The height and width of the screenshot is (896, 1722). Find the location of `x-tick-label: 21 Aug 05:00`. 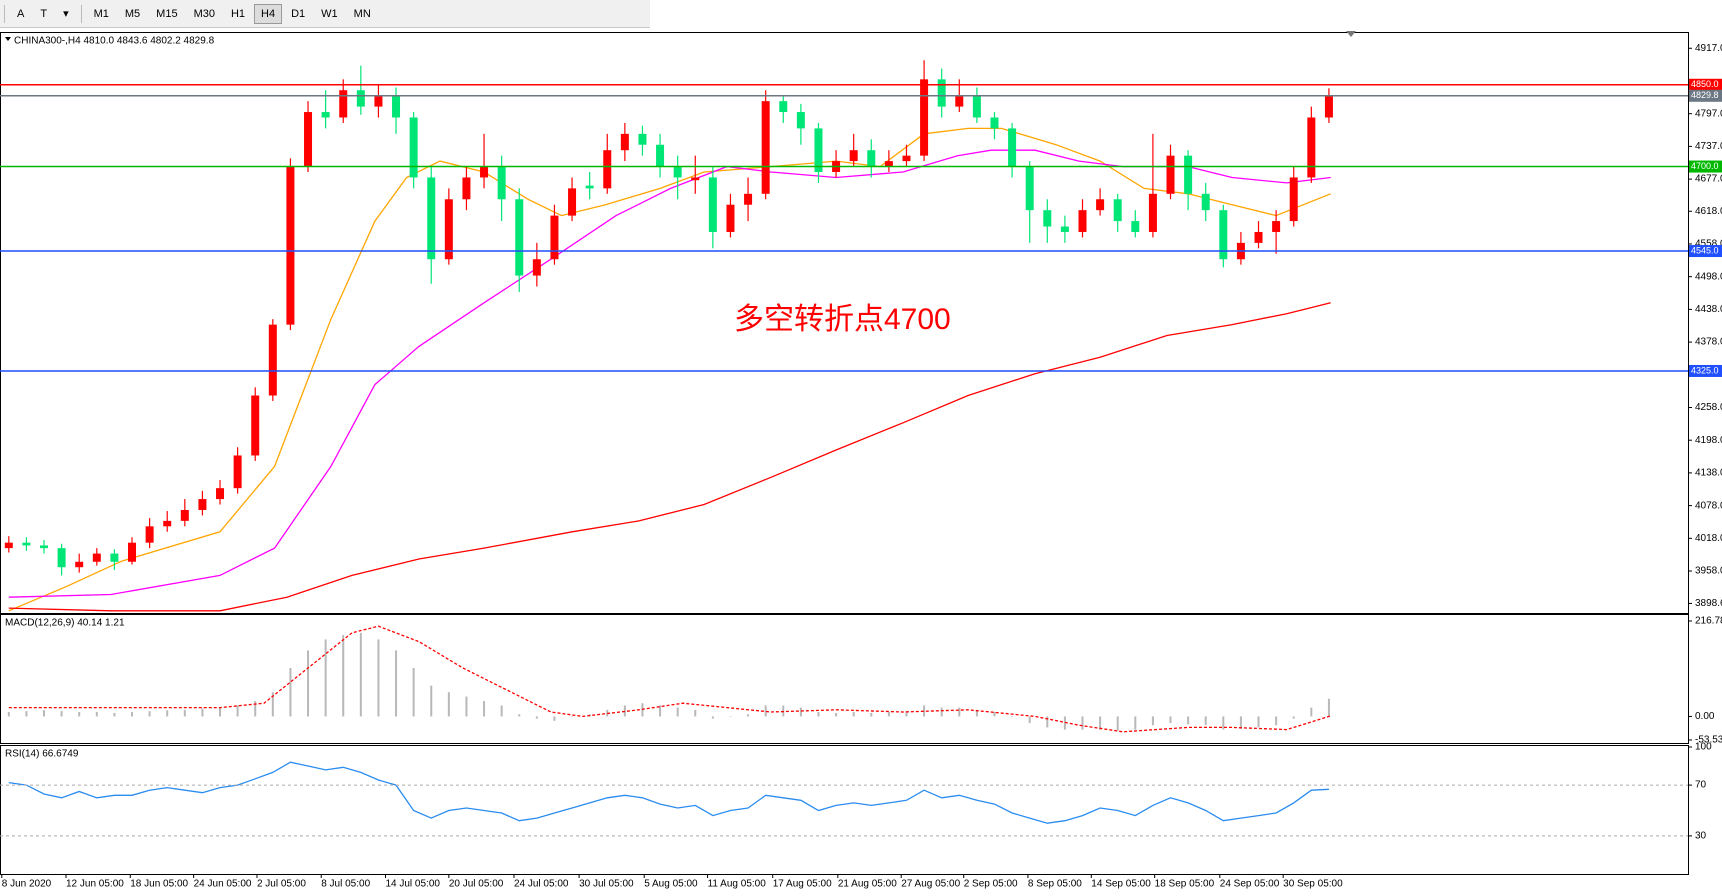

x-tick-label: 21 Aug 05:00 is located at coordinates (867, 884).